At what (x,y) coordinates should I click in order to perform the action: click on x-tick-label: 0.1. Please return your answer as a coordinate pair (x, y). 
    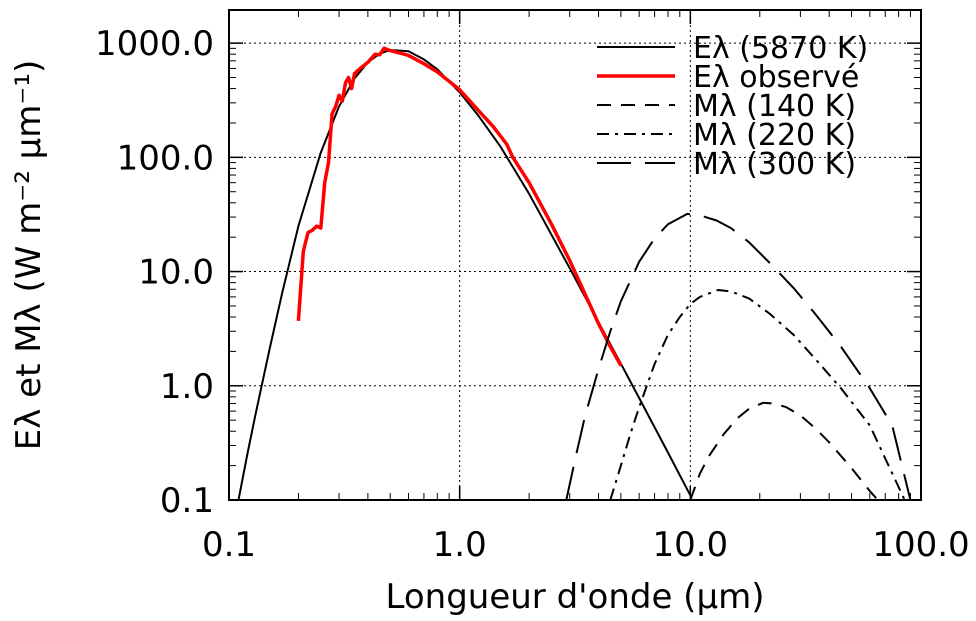
    Looking at the image, I should click on (229, 545).